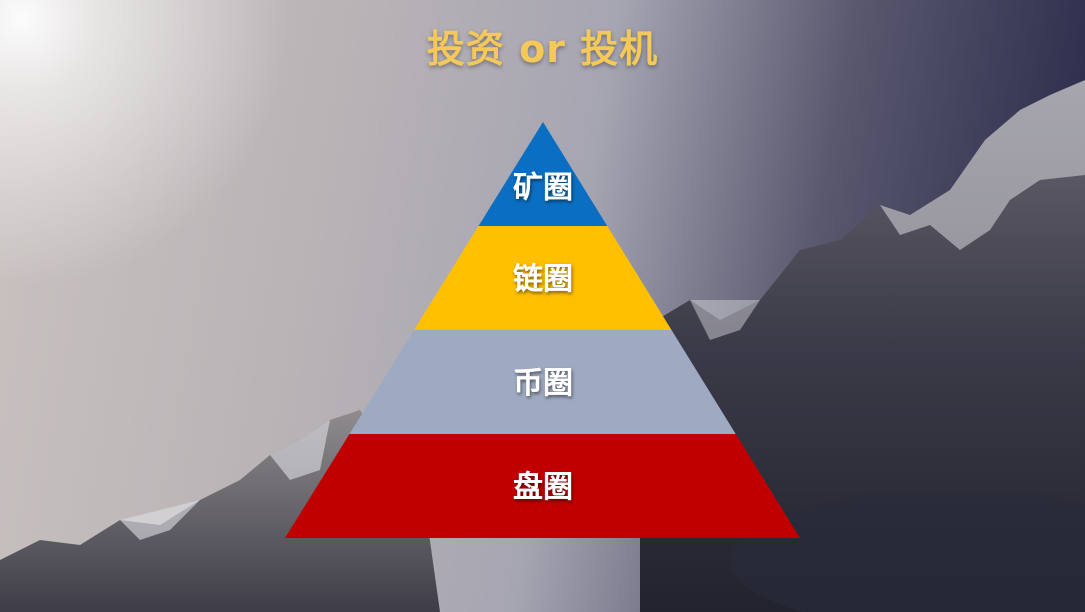 Image resolution: width=1085 pixels, height=612 pixels. I want to click on pyramid-tier-label-2: 链圈, so click(543, 279).